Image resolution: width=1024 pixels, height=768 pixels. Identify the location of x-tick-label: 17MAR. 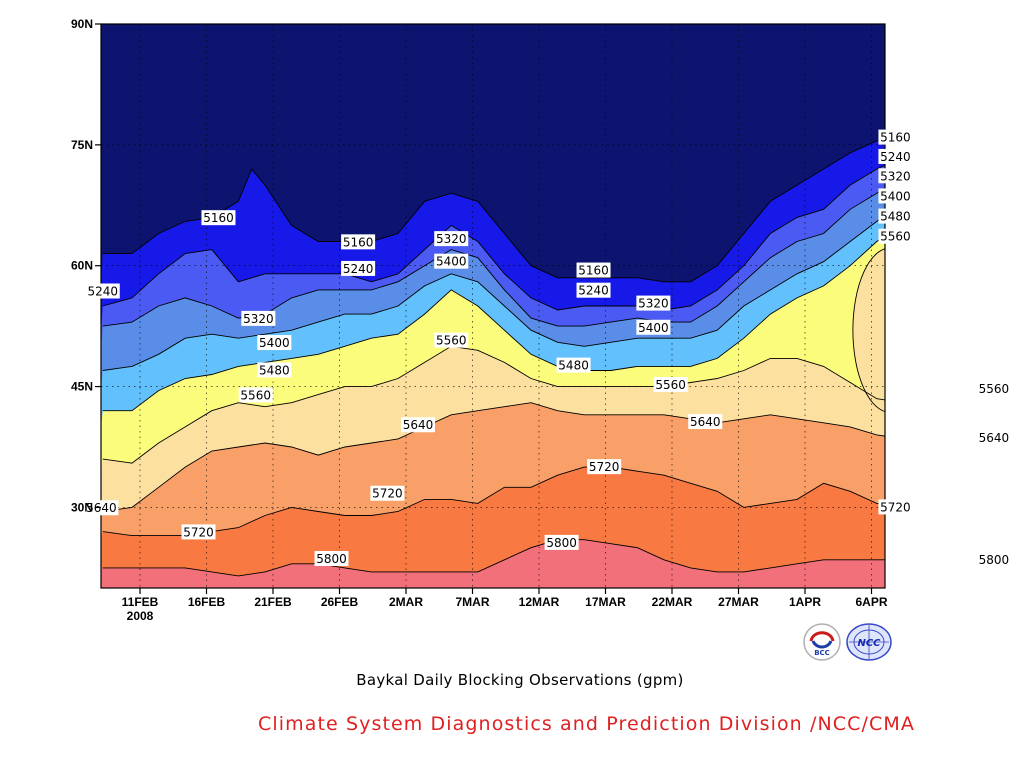
(605, 602).